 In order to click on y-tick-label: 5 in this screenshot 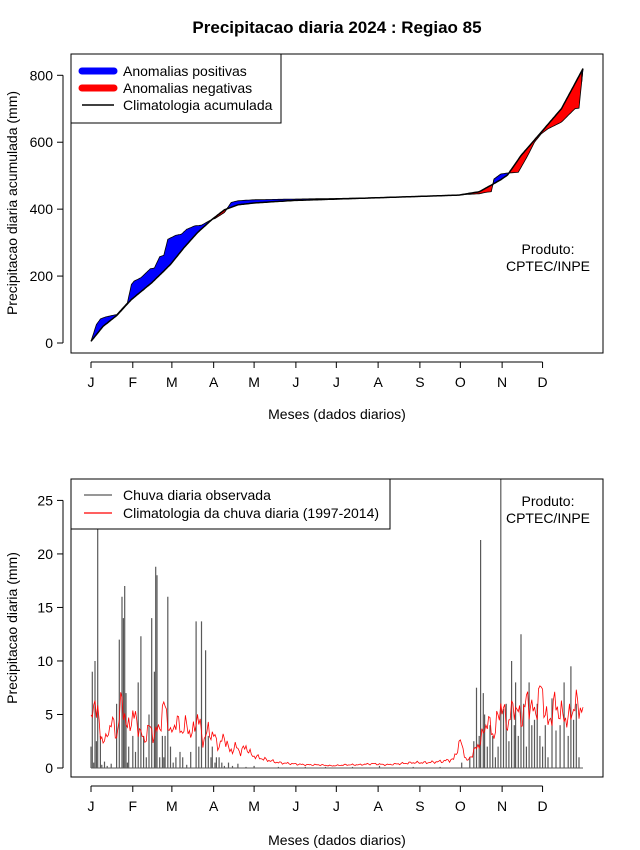, I will do `click(49, 714)`.